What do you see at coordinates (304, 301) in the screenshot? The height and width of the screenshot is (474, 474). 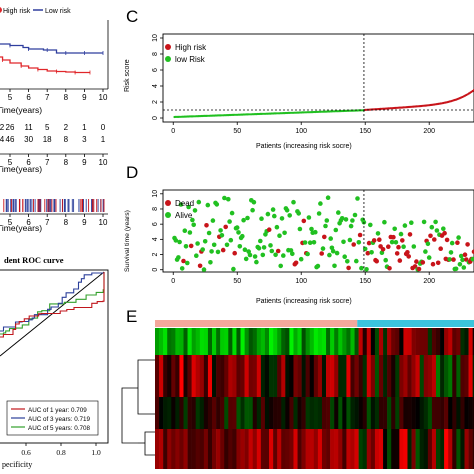 I see `survival-xlabel: Patients (increasing risk socre)` at bounding box center [304, 301].